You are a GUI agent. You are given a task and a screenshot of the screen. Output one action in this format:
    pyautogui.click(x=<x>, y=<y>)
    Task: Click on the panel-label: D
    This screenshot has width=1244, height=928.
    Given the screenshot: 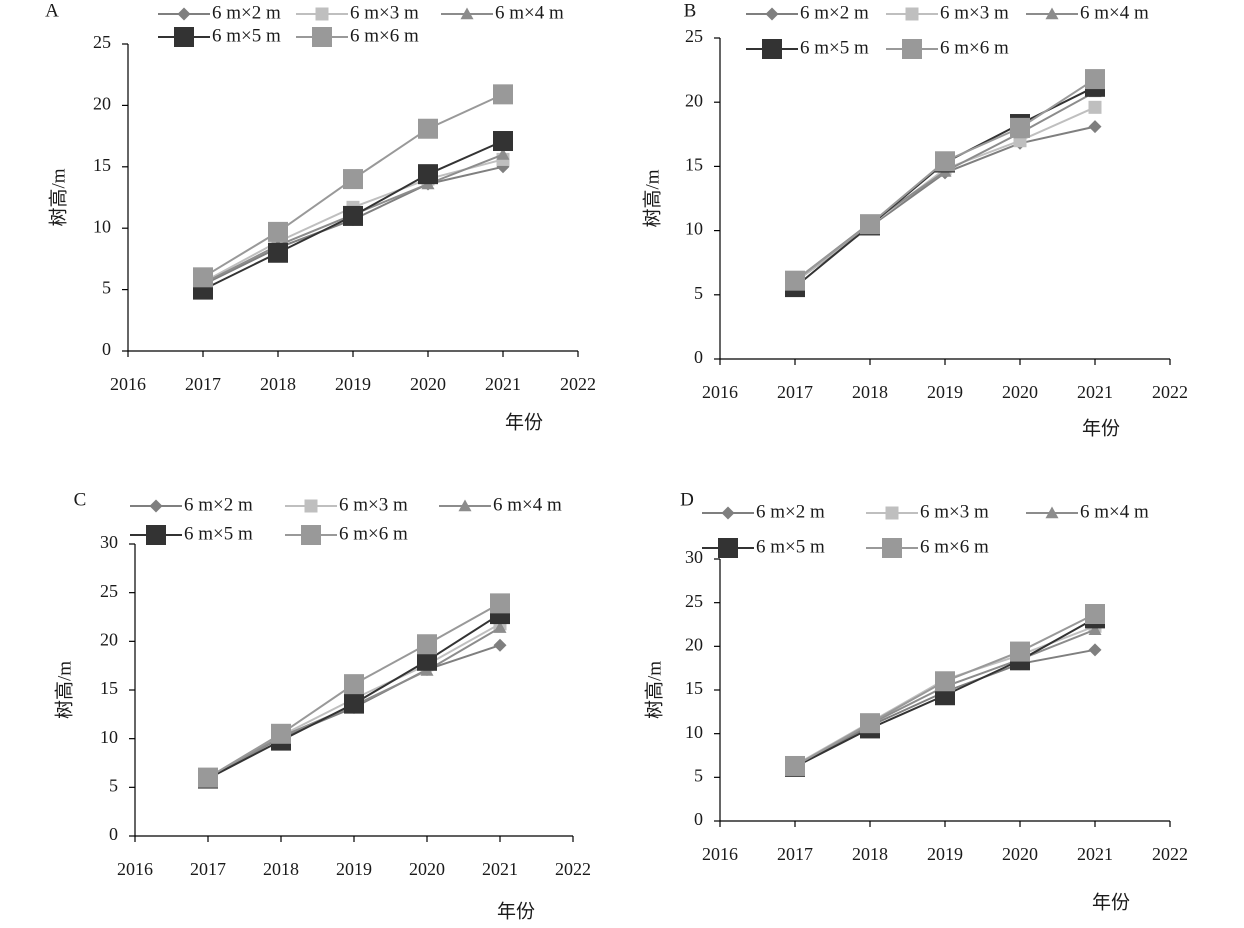 What is the action you would take?
    pyautogui.click(x=687, y=499)
    